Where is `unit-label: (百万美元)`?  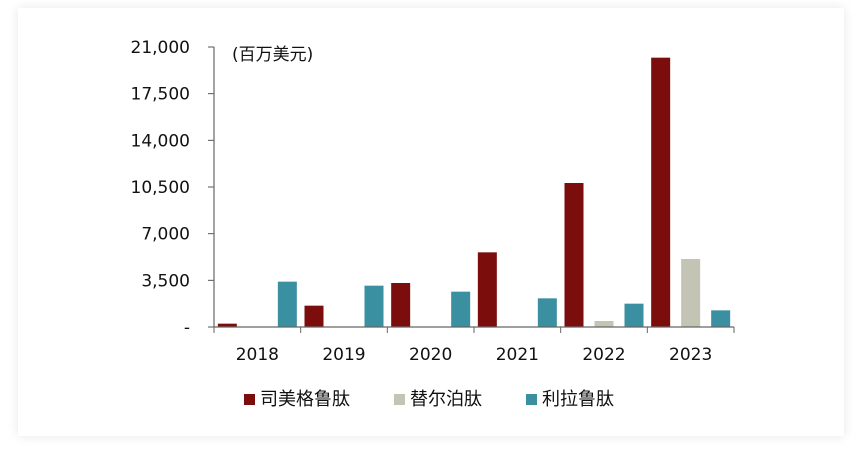
unit-label: (百万美元) is located at coordinates (272, 55).